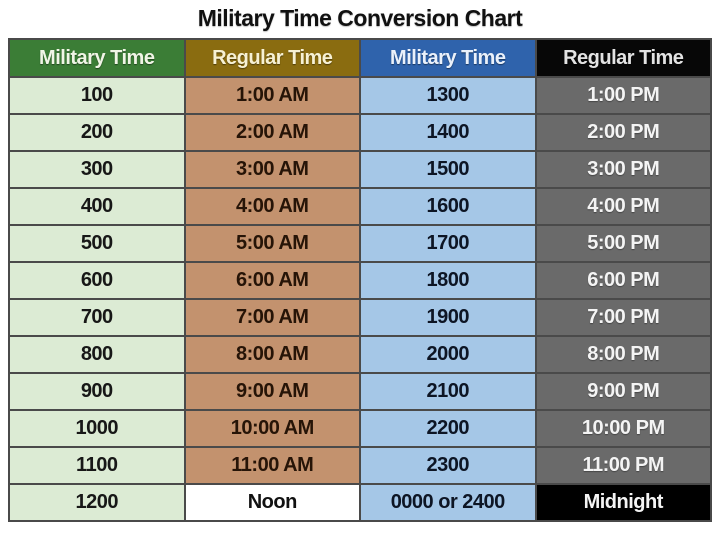  I want to click on military-time-pm-cell: 0000 or 2400, so click(448, 502).